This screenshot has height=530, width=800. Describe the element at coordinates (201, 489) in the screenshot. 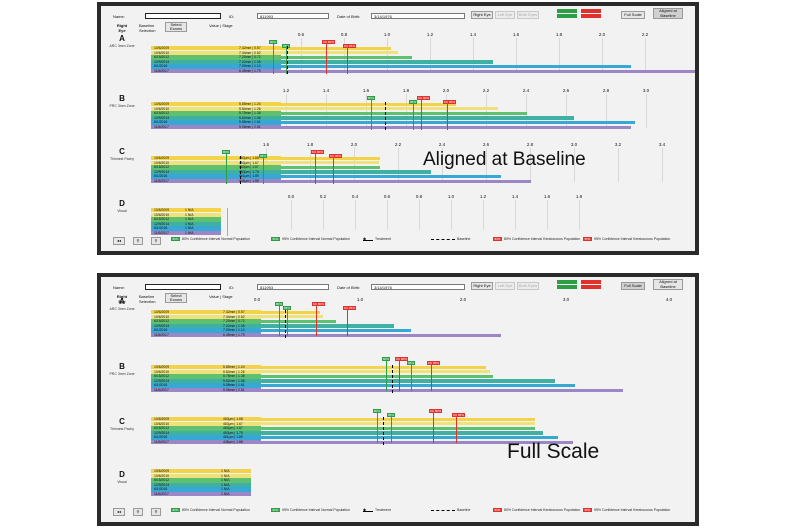

I see `table-row: 6/1/2016 1 N/A` at that location.